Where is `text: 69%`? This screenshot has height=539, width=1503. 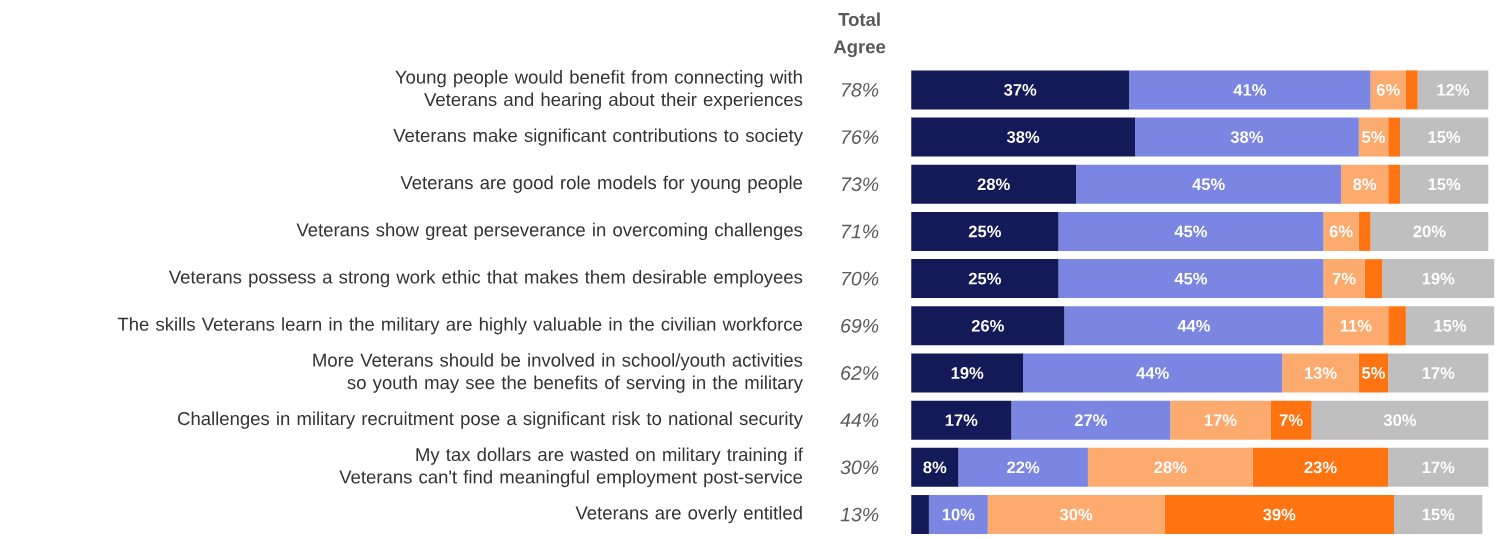
text: 69% is located at coordinates (860, 325).